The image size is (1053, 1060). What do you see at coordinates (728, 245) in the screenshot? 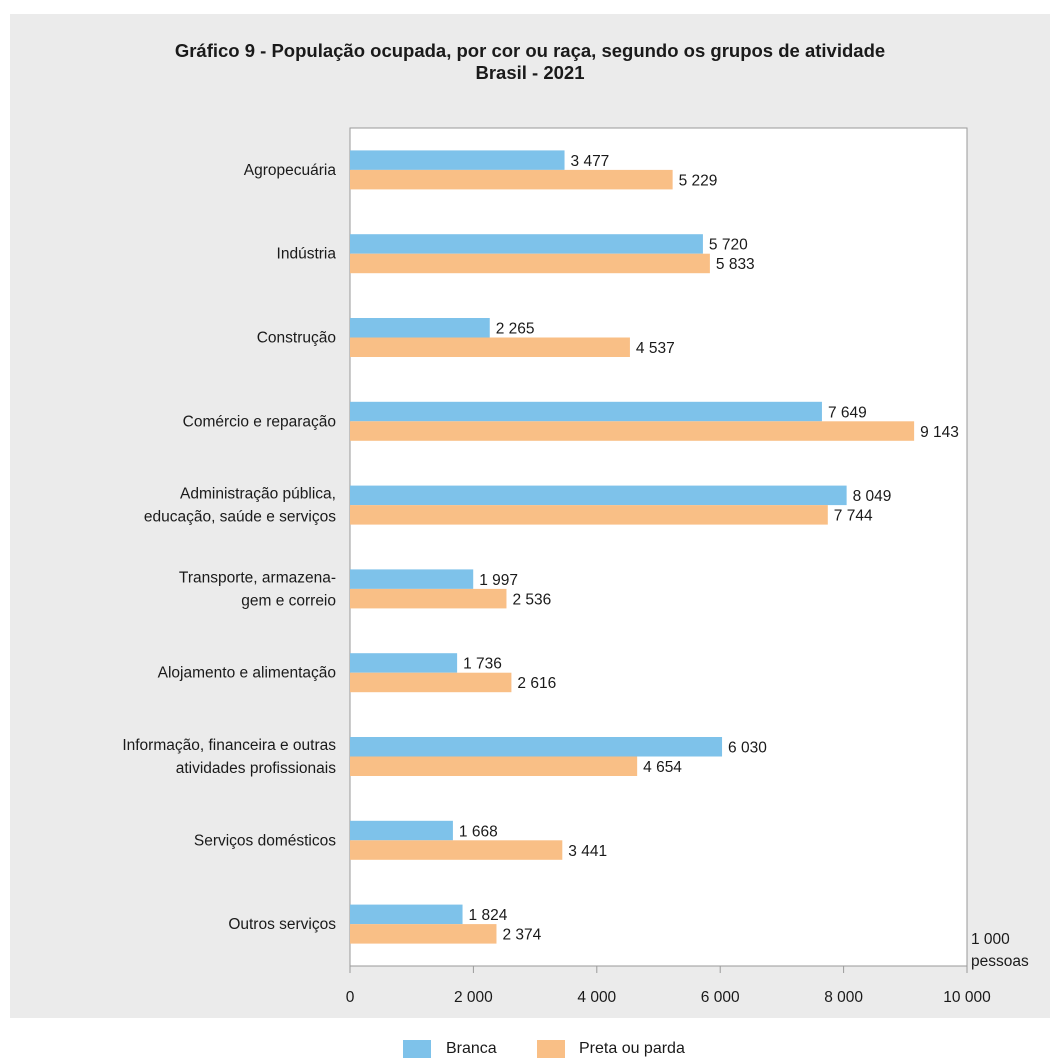
I see `data-label-branca-industria: 5 720` at bounding box center [728, 245].